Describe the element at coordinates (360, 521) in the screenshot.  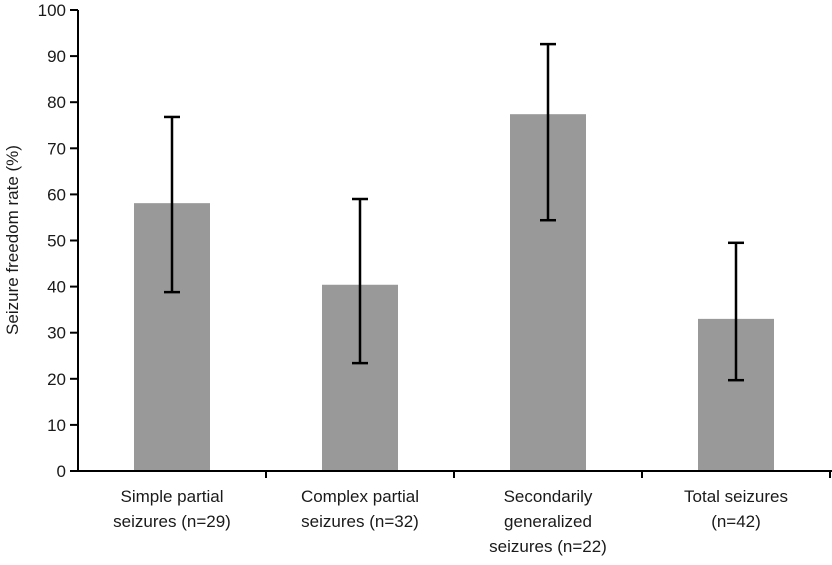
I see `x-tick-label-line: seizures (n=32)` at that location.